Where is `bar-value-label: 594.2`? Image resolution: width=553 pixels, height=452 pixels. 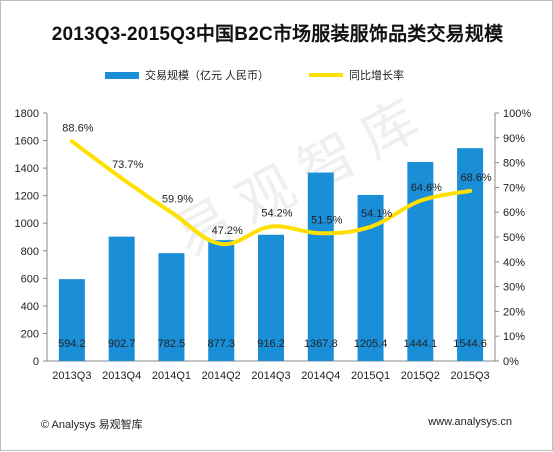
bar-value-label: 594.2 is located at coordinates (72, 344).